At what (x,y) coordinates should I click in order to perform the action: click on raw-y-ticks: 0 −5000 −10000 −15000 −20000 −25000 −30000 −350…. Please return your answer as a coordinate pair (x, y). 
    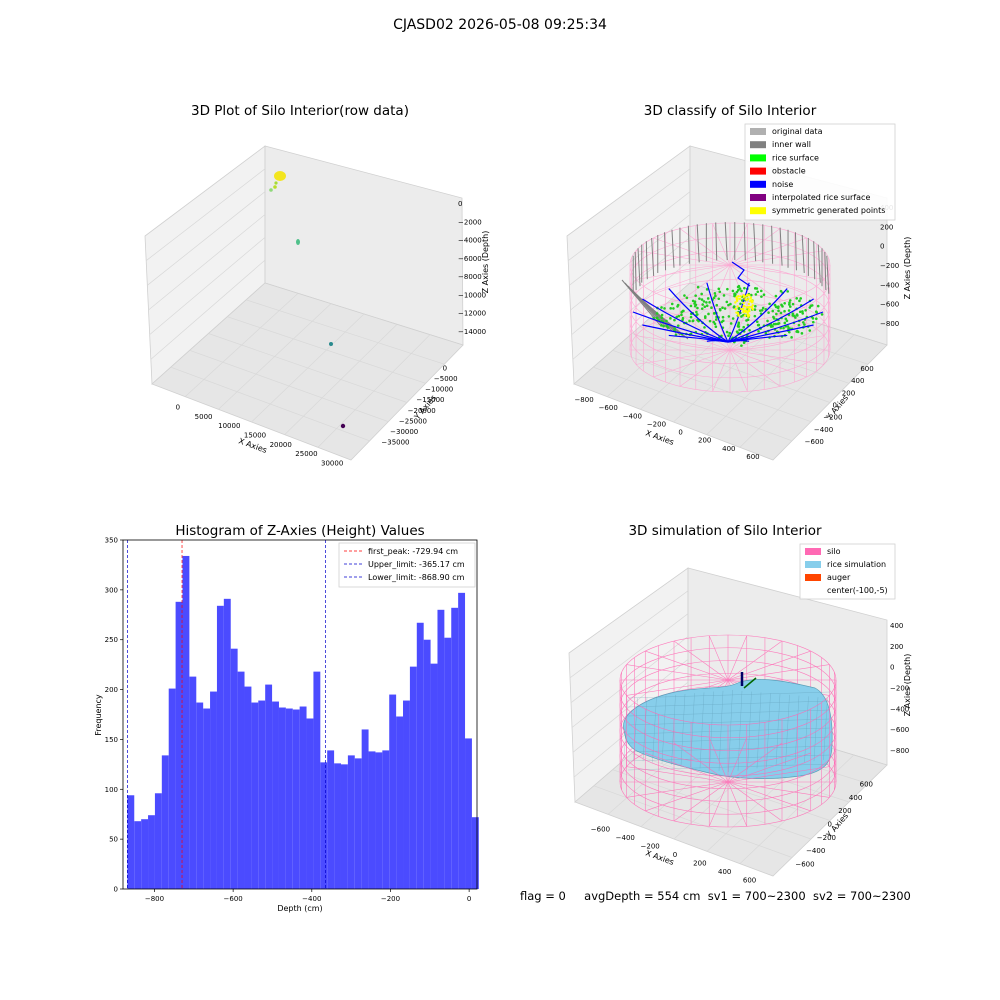
    Looking at the image, I should click on (419, 405).